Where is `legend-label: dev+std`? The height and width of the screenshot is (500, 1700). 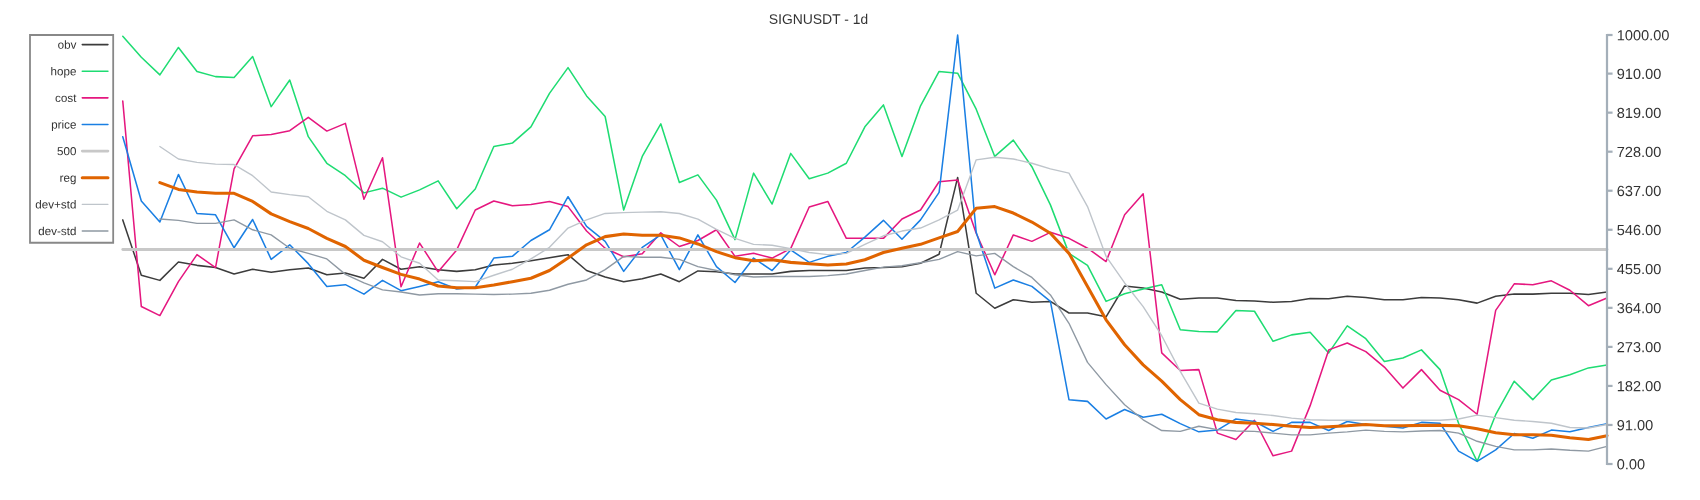
legend-label: dev+std is located at coordinates (55, 204).